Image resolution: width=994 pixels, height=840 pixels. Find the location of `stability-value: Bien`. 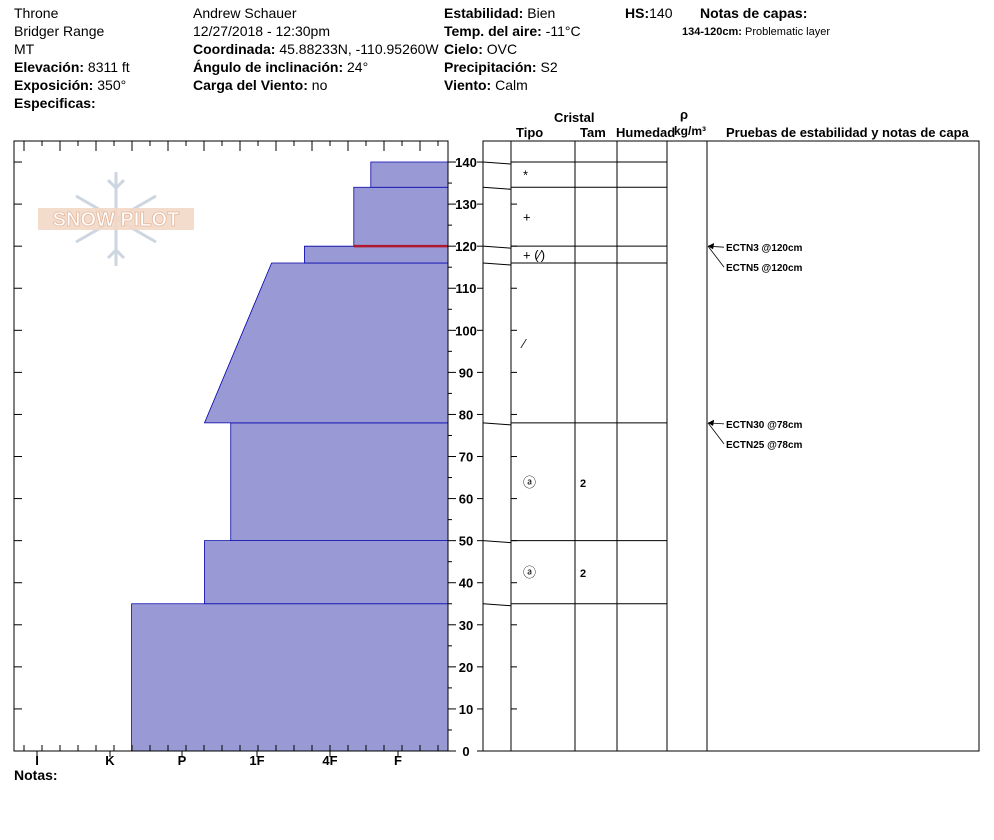

stability-value: Bien is located at coordinates (541, 13).